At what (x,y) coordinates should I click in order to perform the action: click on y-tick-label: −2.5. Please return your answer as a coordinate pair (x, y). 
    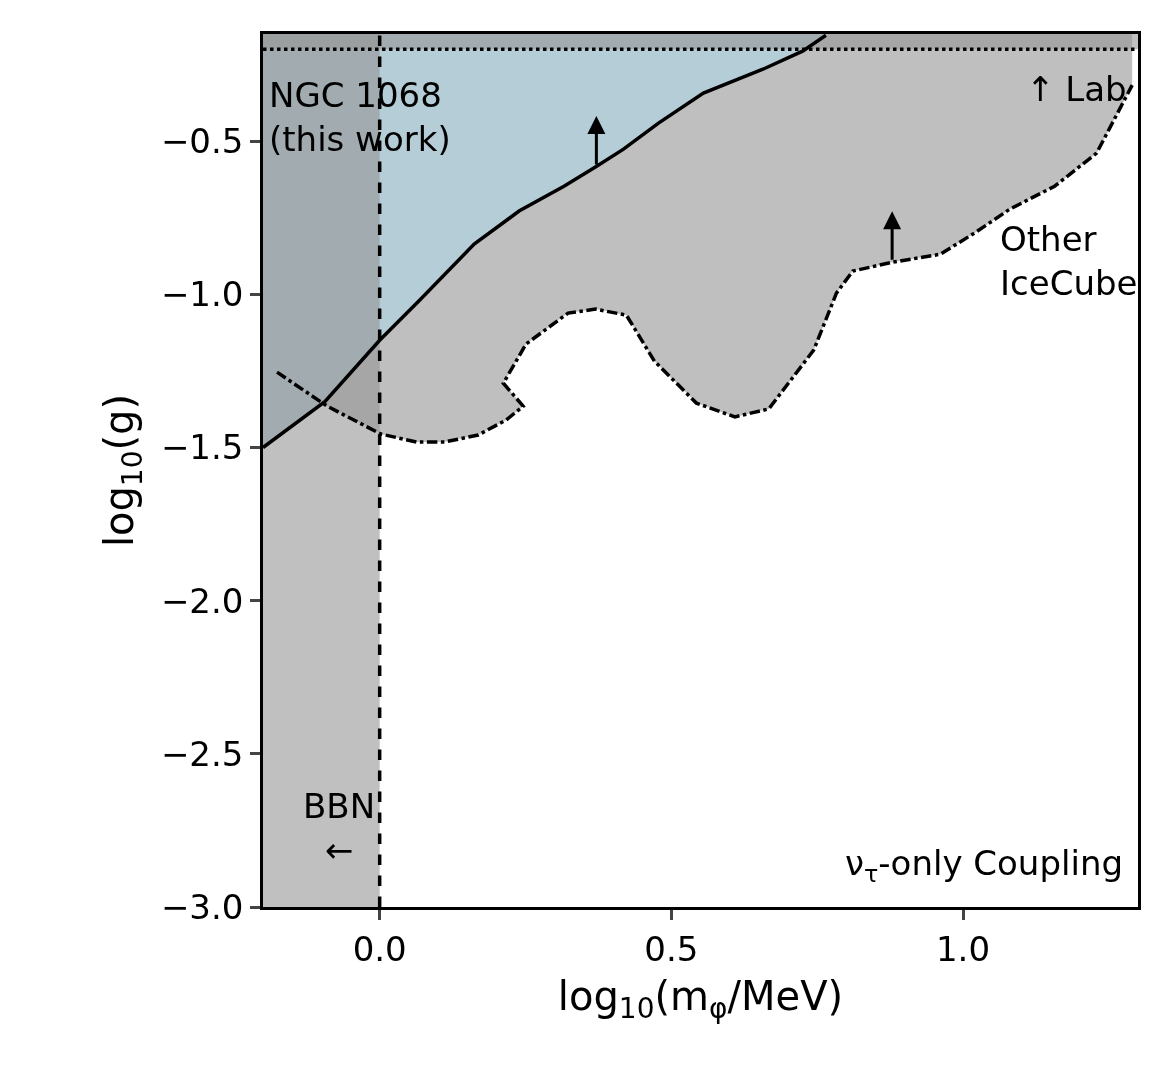
    Looking at the image, I should click on (202, 753).